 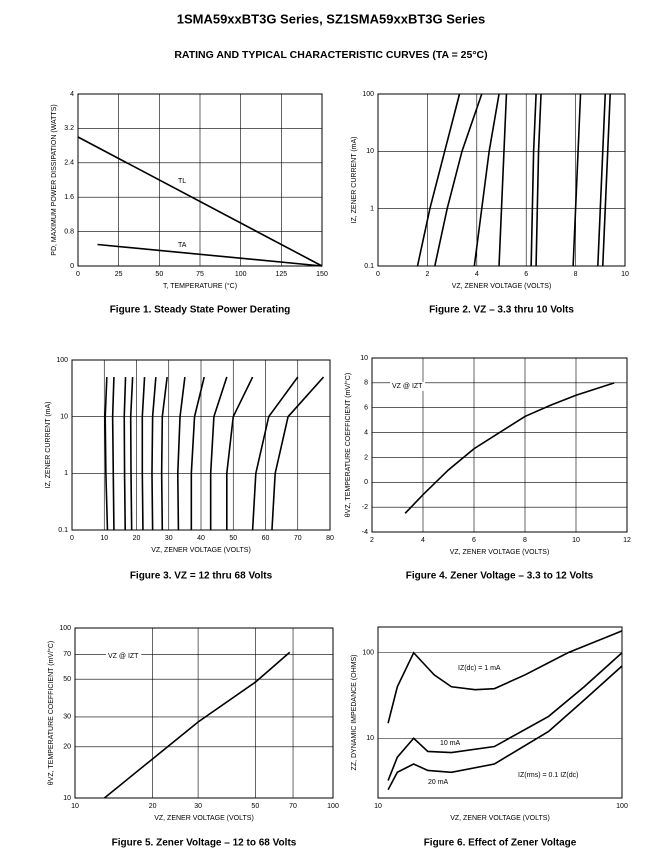 I want to click on x-tick-label: 125, so click(x=281, y=274).